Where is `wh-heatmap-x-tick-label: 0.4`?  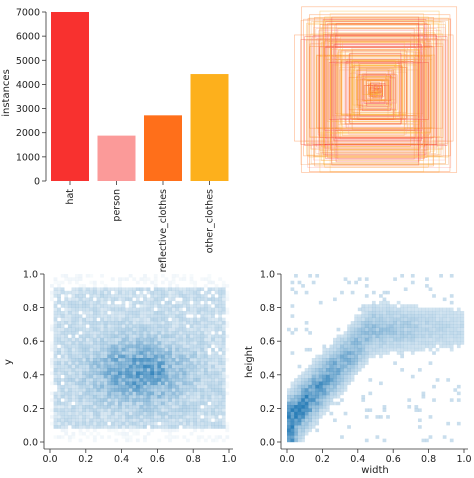 wh-heatmap-x-tick-label: 0.4 is located at coordinates (357, 459).